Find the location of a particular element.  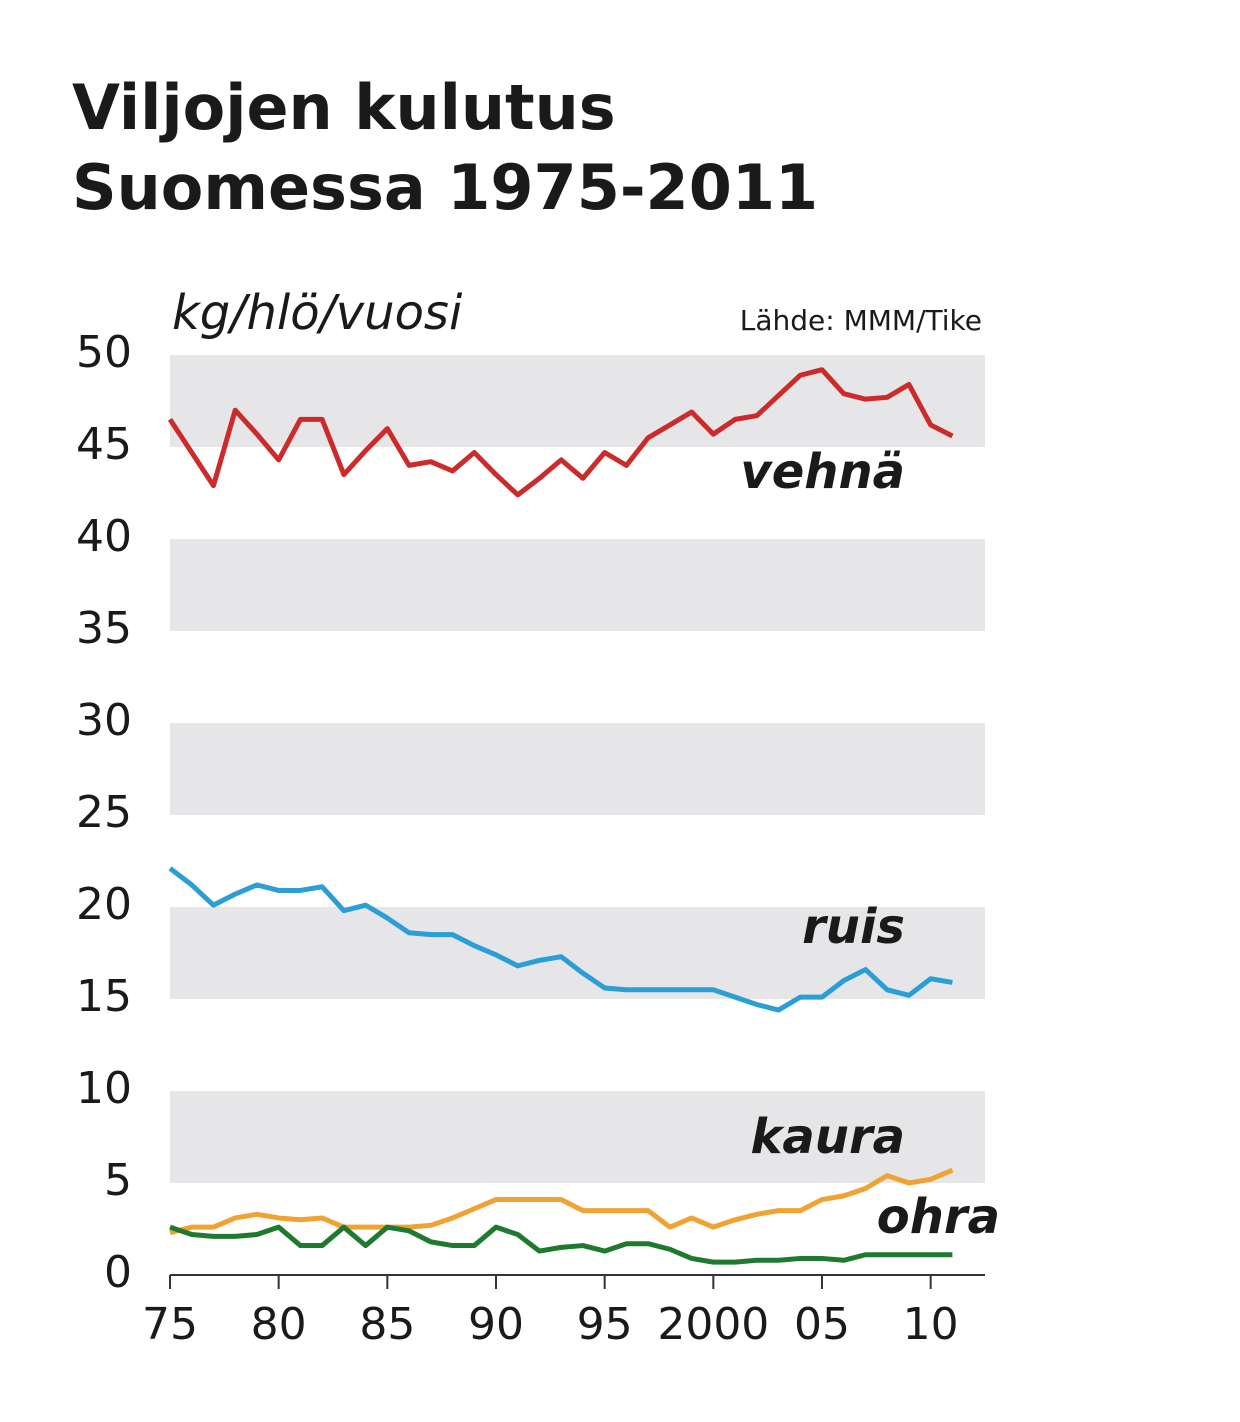

source: Lähde: MMM/Tike is located at coordinates (861, 320).